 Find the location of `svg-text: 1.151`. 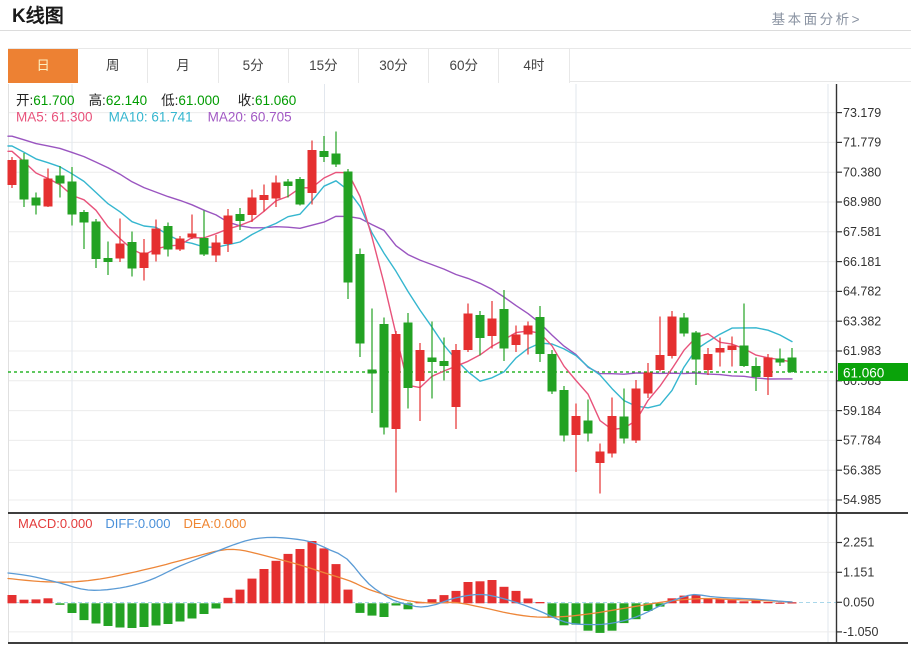

svg-text: 1.151 is located at coordinates (858, 573).